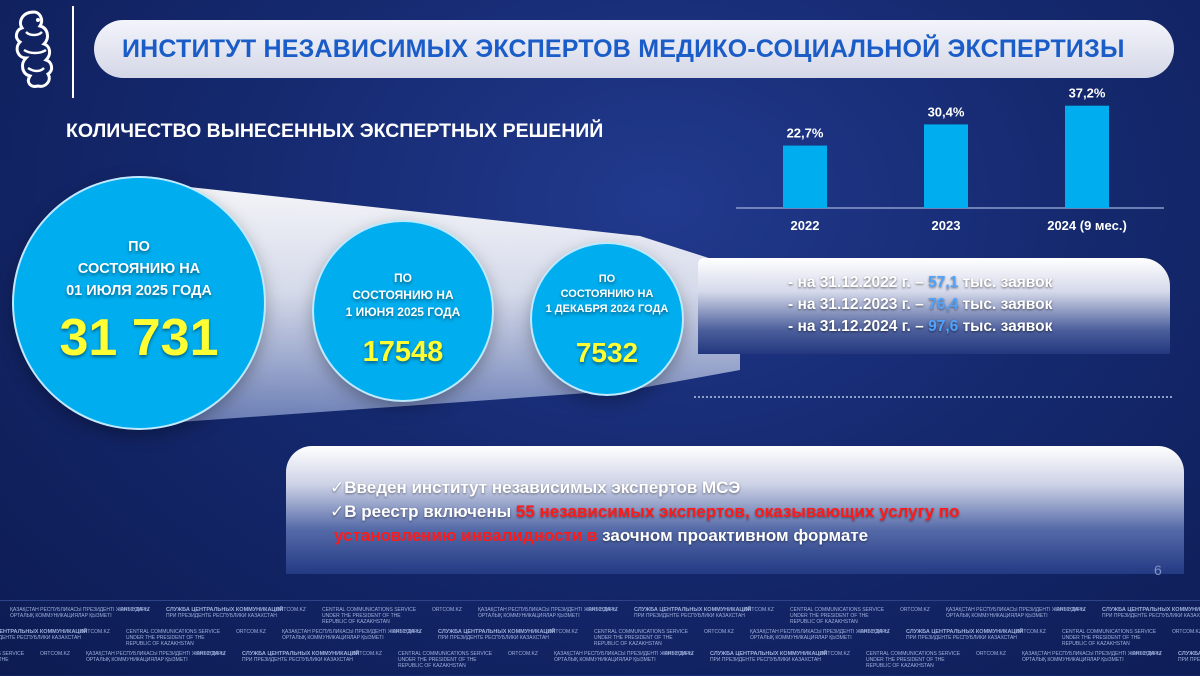 The height and width of the screenshot is (676, 1200). Describe the element at coordinates (946, 166) in the screenshot. I see `bar-2023` at that location.